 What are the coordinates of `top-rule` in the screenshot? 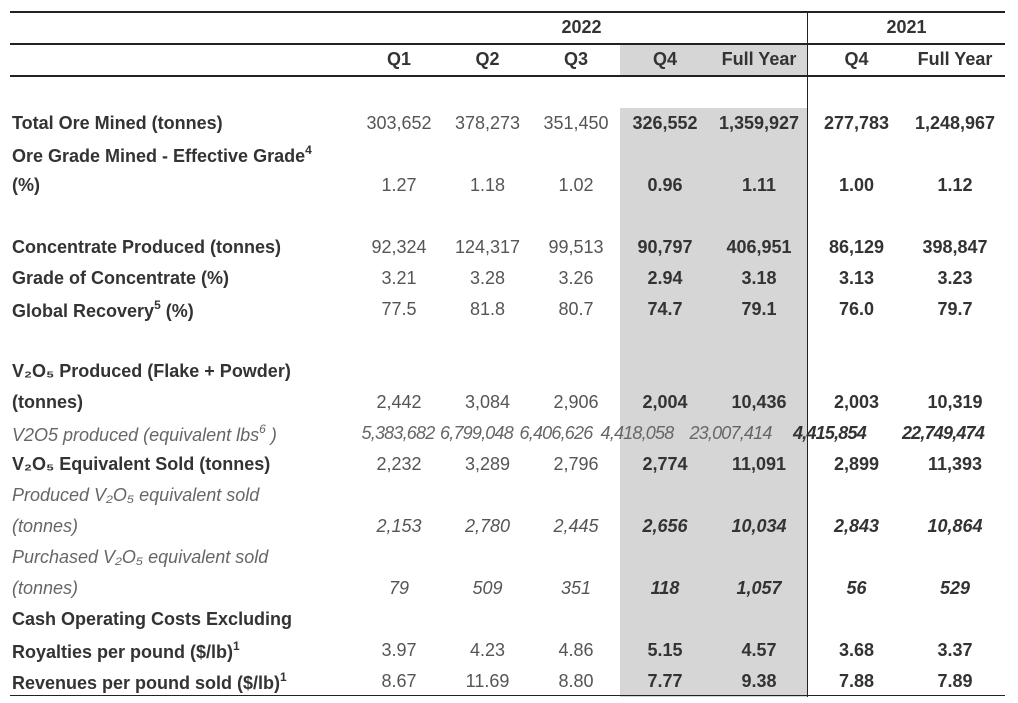 It's located at (507, 12).